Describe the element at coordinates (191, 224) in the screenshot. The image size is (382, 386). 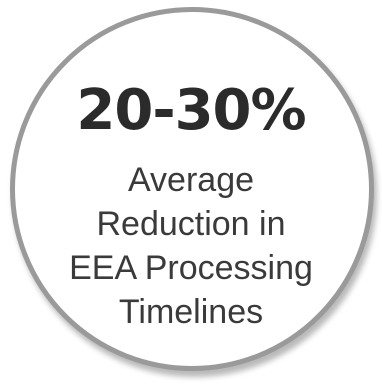
I see `caption-line: Reduction in` at that location.